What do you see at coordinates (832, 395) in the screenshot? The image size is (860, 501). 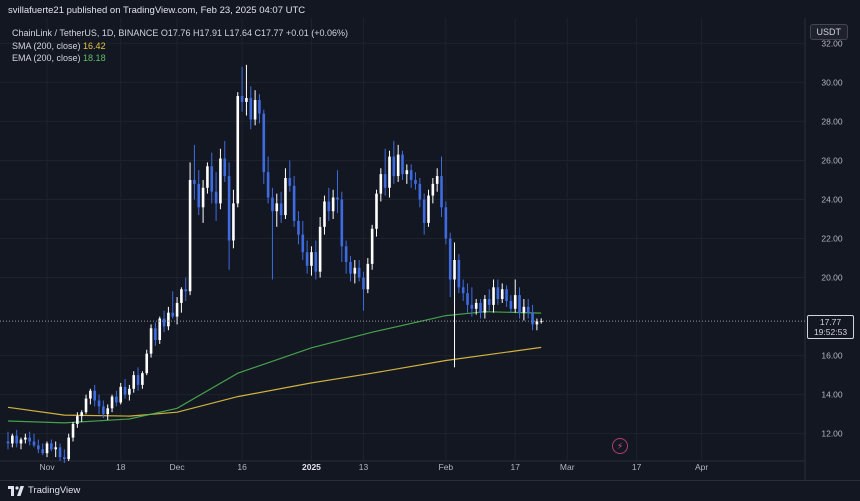 I see `price-tick-label: 14.00` at bounding box center [832, 395].